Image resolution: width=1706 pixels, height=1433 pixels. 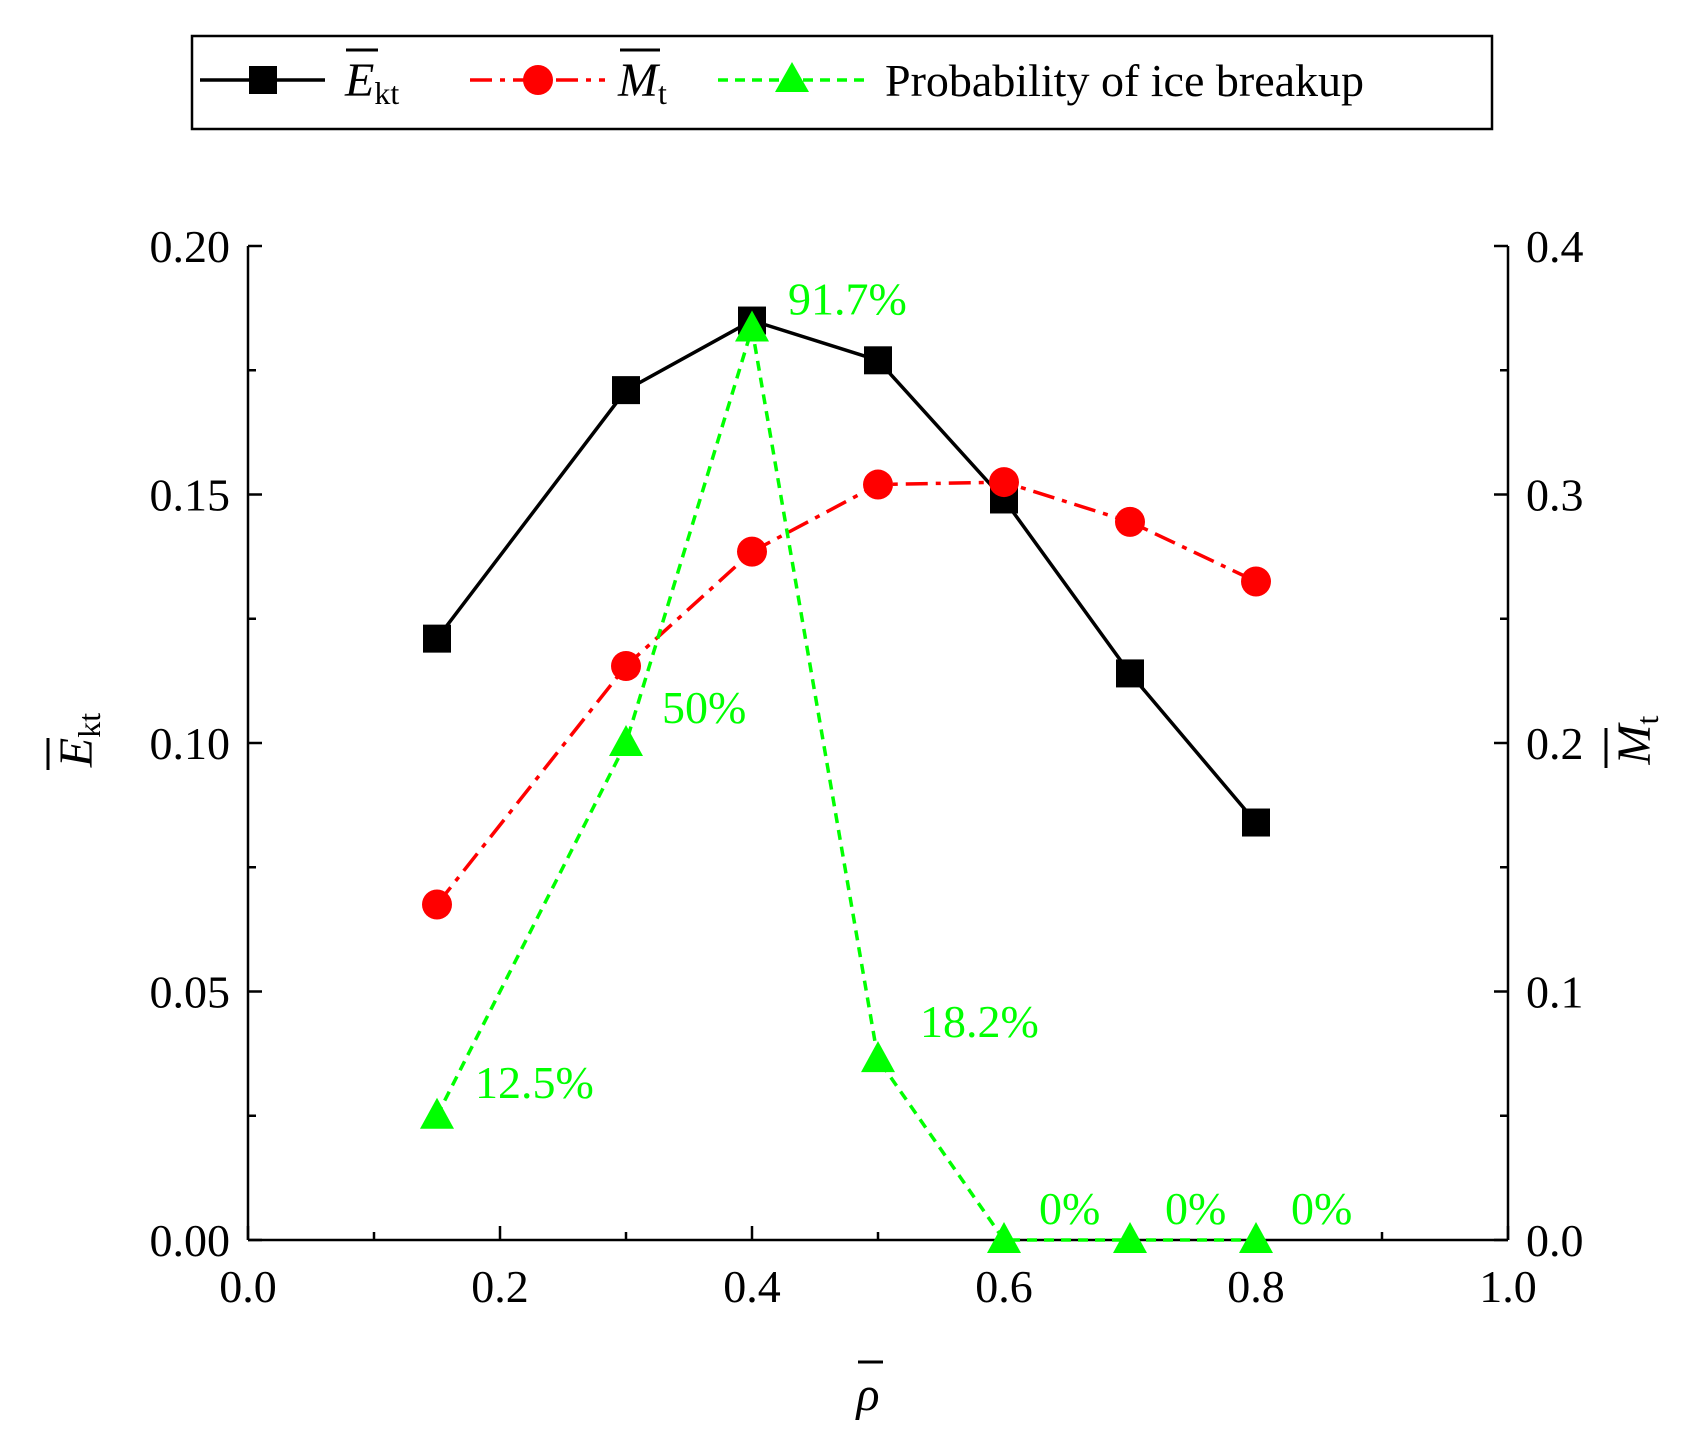 I want to click on data-label: 91.7%, so click(x=847, y=299).